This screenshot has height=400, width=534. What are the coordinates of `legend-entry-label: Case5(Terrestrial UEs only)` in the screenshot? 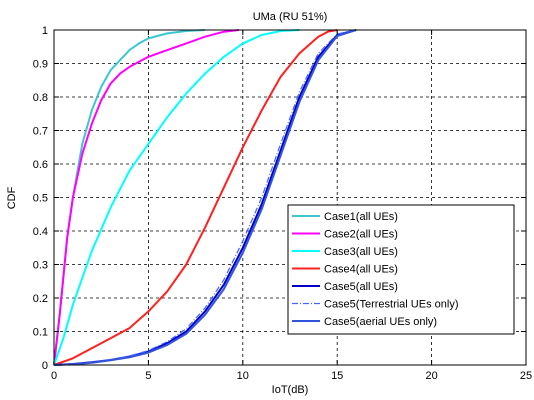 It's located at (391, 305).